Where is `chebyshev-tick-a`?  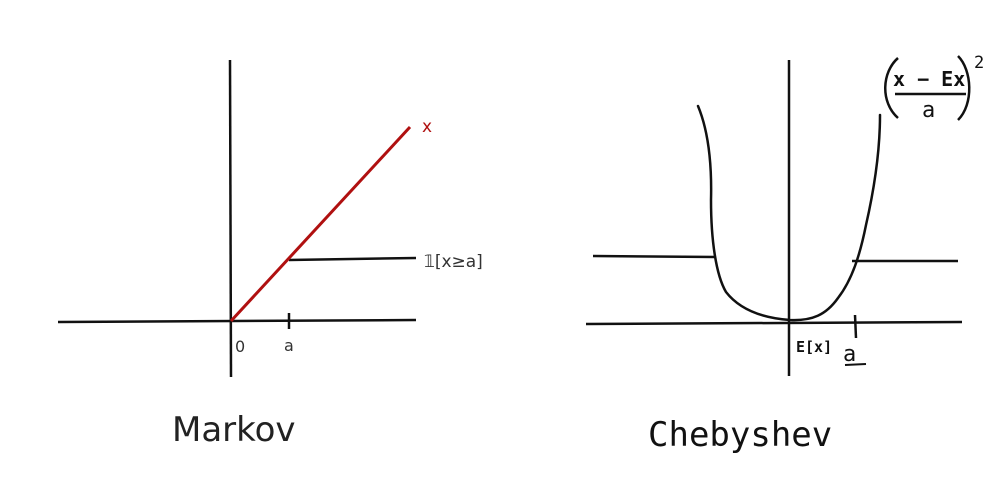 chebyshev-tick-a is located at coordinates (855, 326).